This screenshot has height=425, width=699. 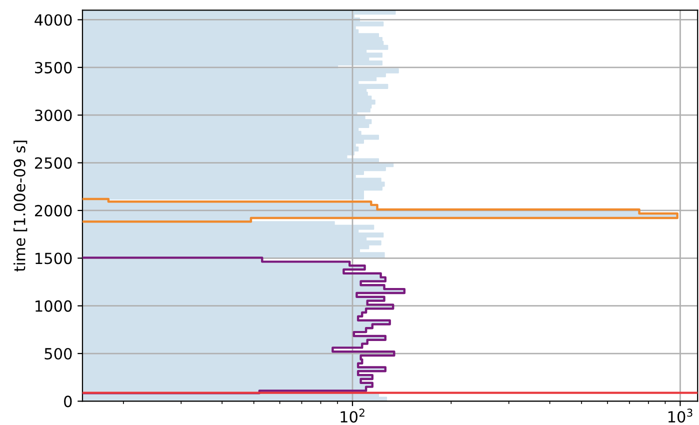 What do you see at coordinates (680, 415) in the screenshot?
I see `x-tick-label: 10$^{3}$` at bounding box center [680, 415].